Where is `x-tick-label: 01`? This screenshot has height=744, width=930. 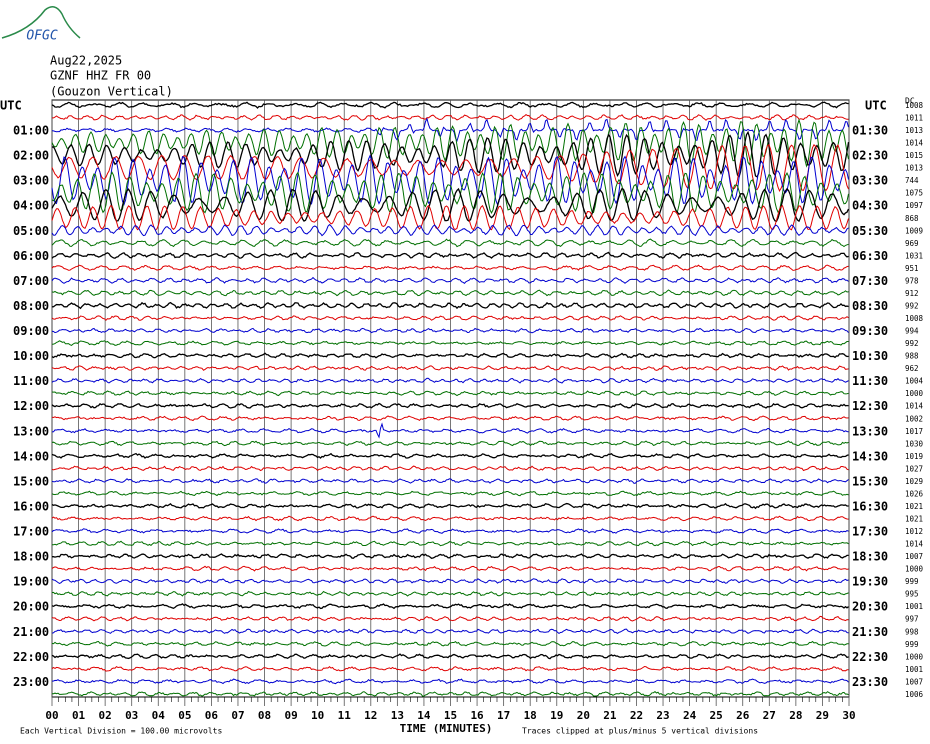
x-tick-label: 01 is located at coordinates (79, 715).